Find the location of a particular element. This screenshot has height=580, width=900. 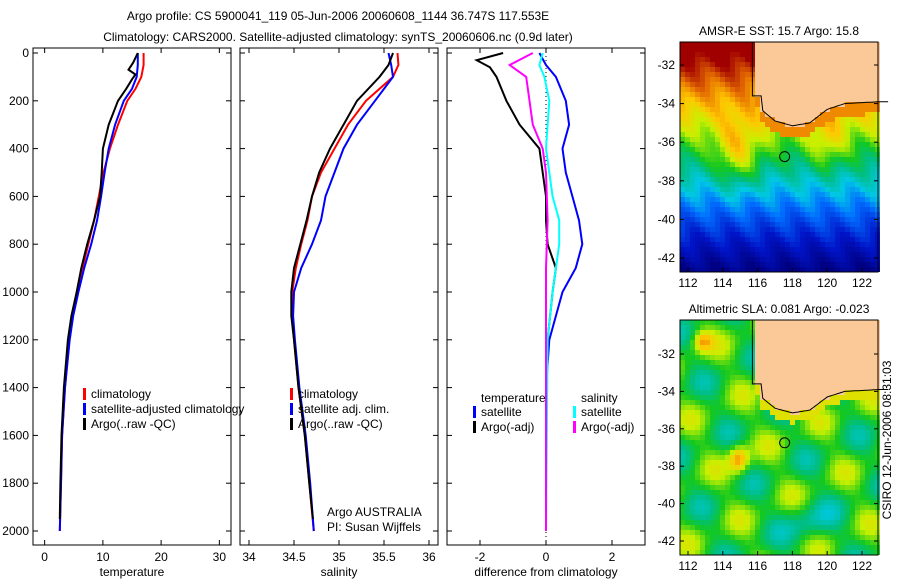

y-tick-label: -34 is located at coordinates (667, 391).